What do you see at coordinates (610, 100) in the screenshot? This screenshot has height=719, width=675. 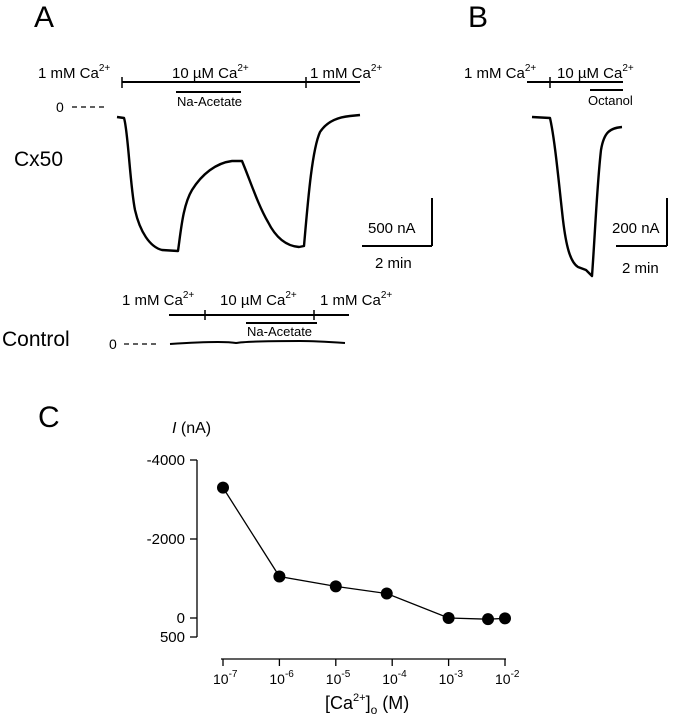 I see `panel-b-drug-label: Octanol` at bounding box center [610, 100].